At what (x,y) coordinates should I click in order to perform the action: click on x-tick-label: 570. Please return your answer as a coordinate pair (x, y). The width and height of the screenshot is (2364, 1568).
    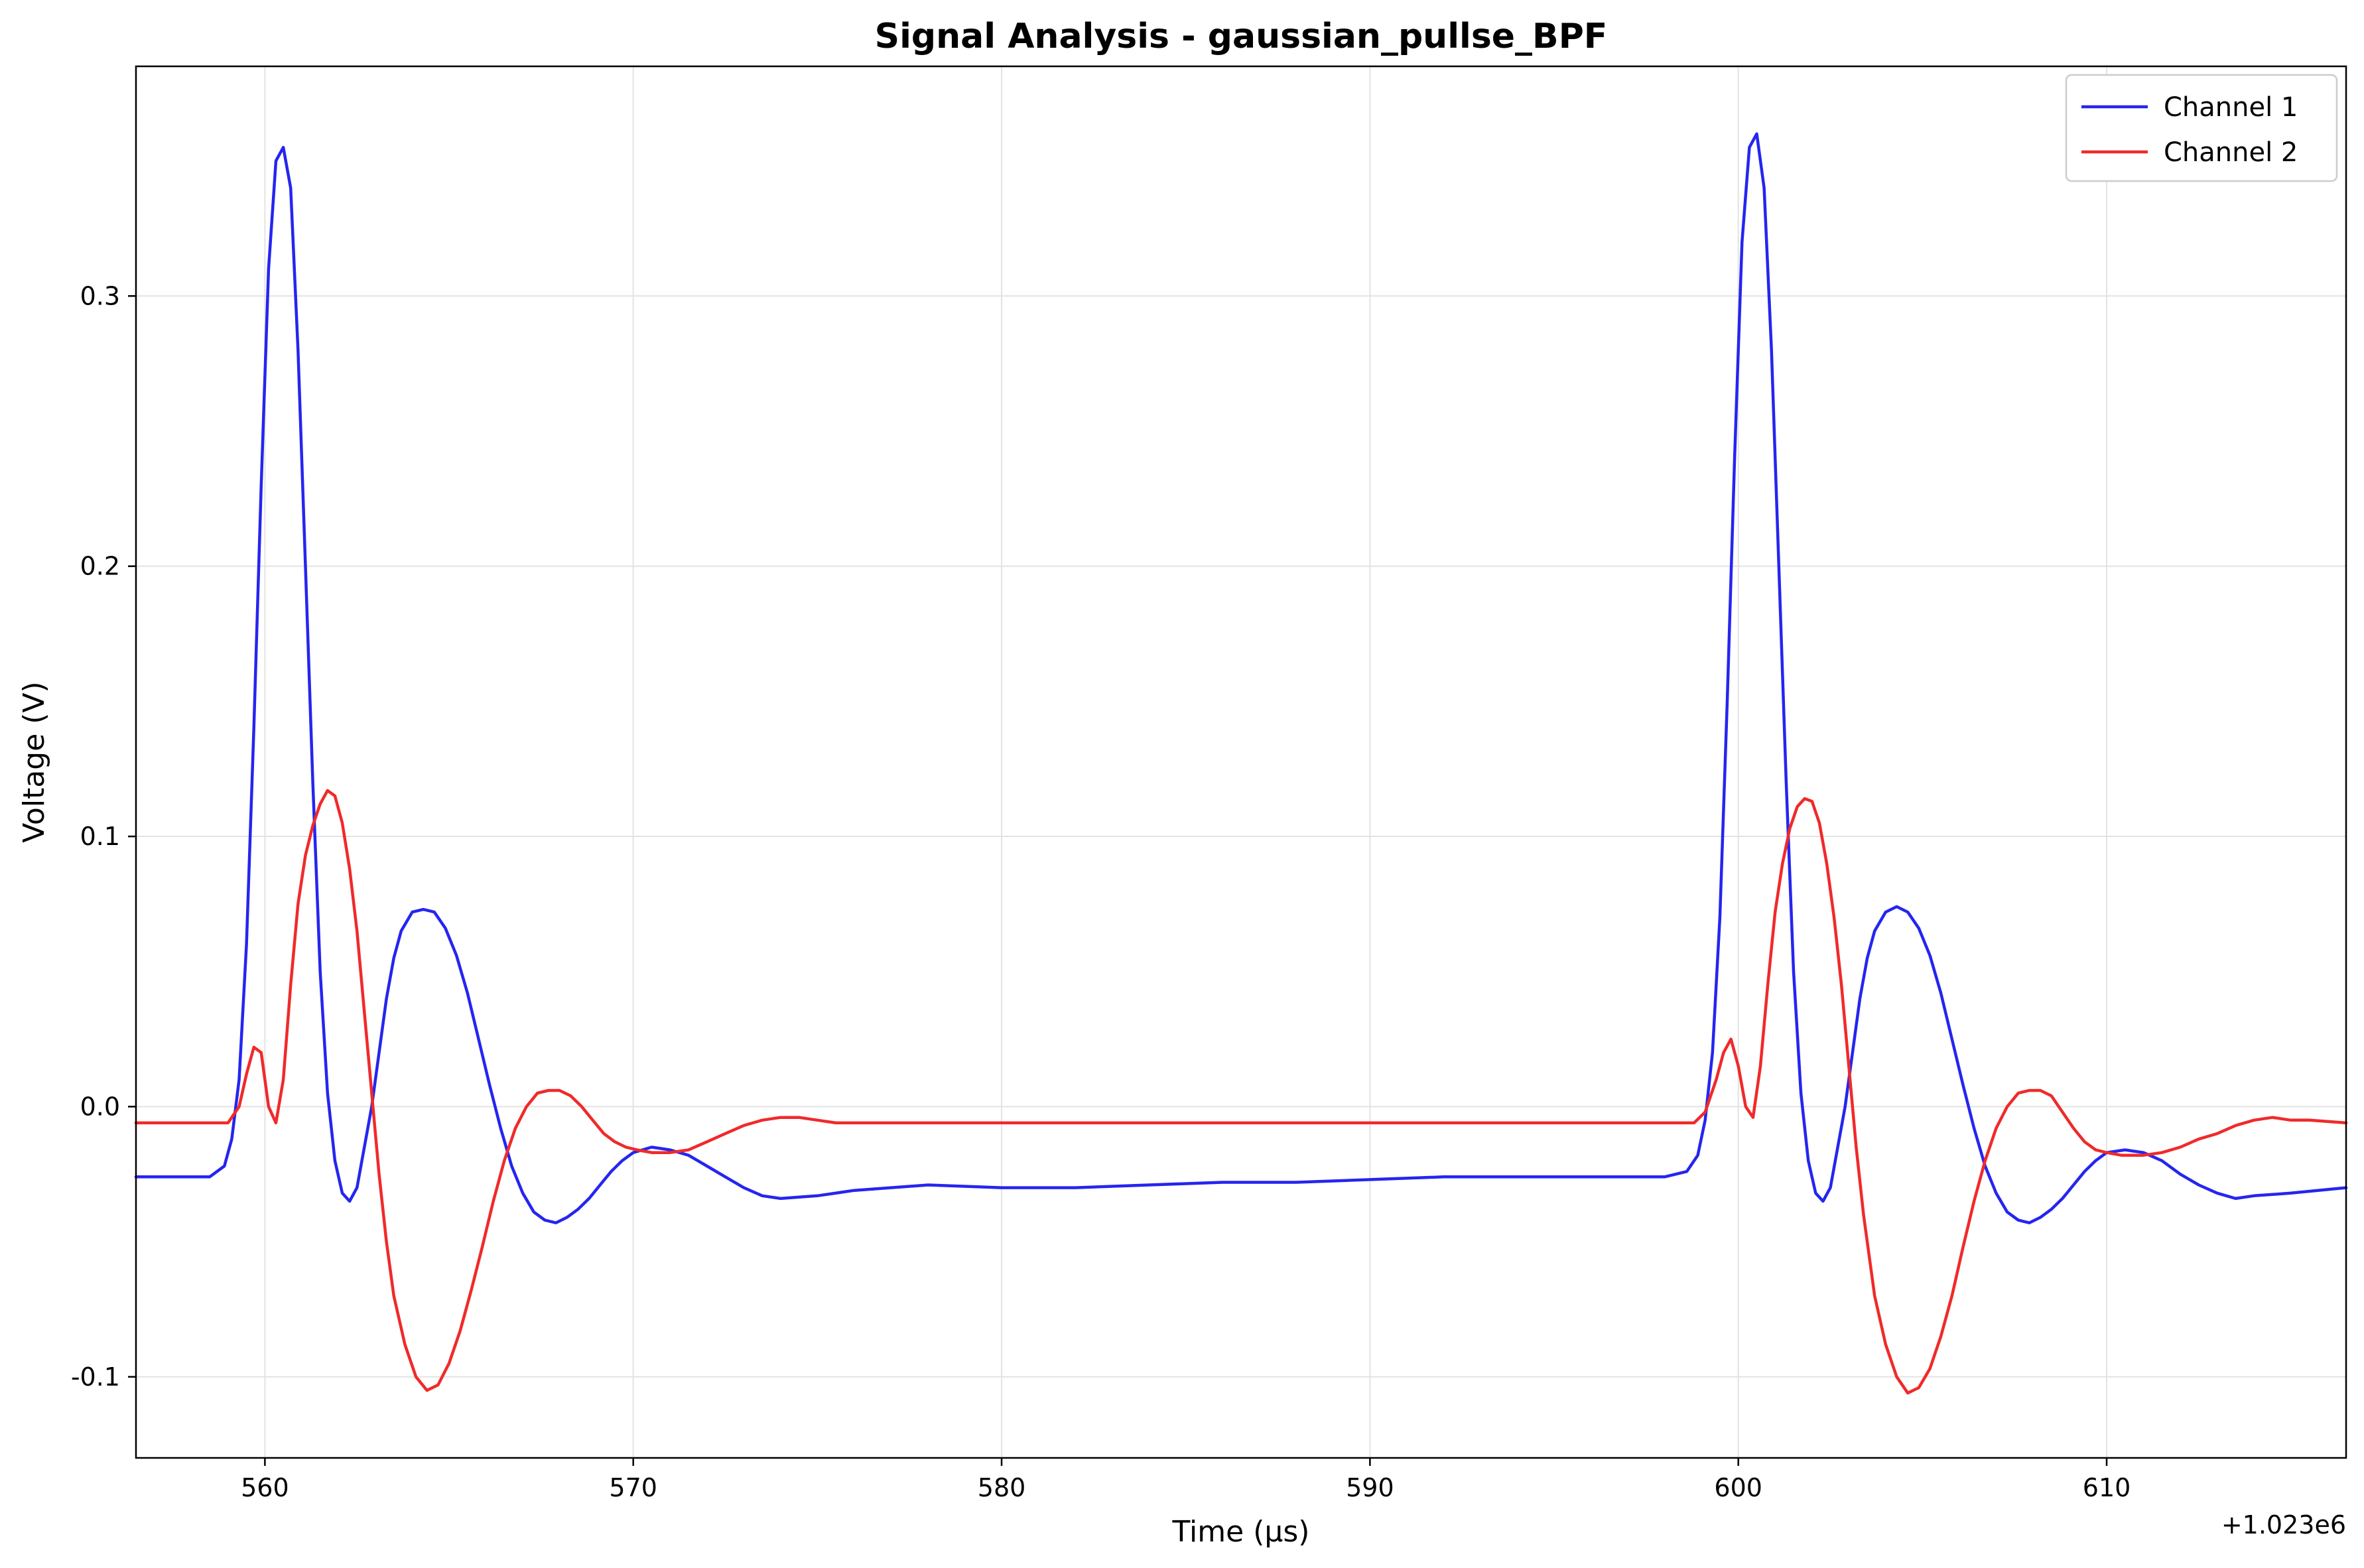
    Looking at the image, I should click on (633, 1487).